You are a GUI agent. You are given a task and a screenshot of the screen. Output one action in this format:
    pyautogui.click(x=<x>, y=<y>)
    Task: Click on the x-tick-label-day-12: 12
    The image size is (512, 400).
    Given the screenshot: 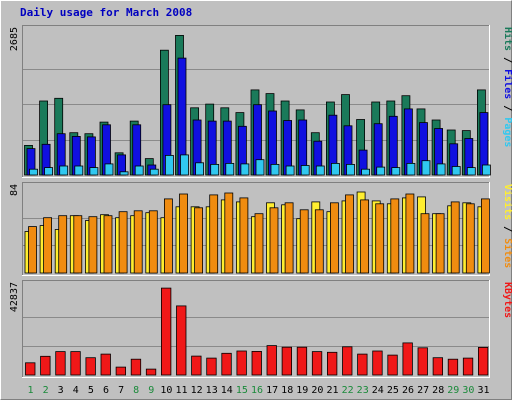 What is the action you would take?
    pyautogui.click(x=197, y=390)
    